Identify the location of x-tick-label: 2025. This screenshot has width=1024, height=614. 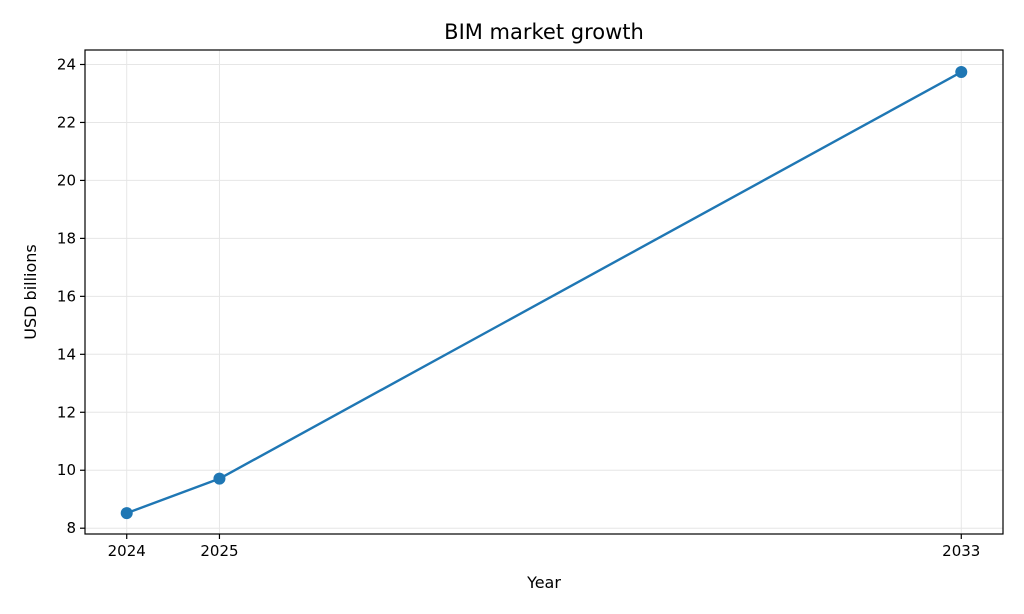
(219, 551).